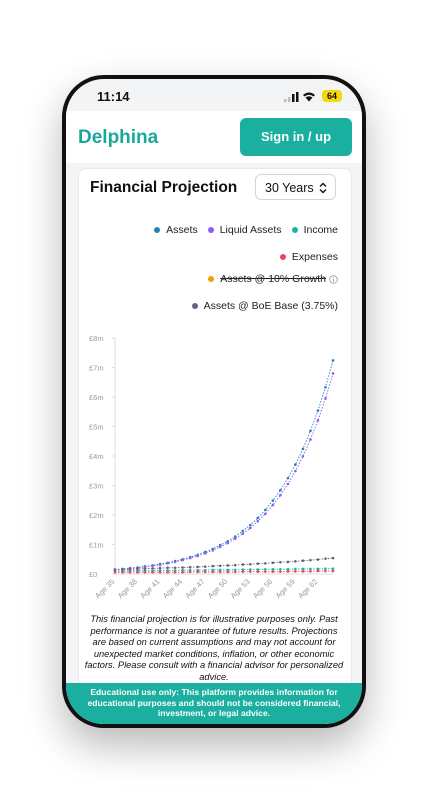 This screenshot has height=808, width=428. Describe the element at coordinates (323, 188) in the screenshot. I see `chevron-icon` at that location.